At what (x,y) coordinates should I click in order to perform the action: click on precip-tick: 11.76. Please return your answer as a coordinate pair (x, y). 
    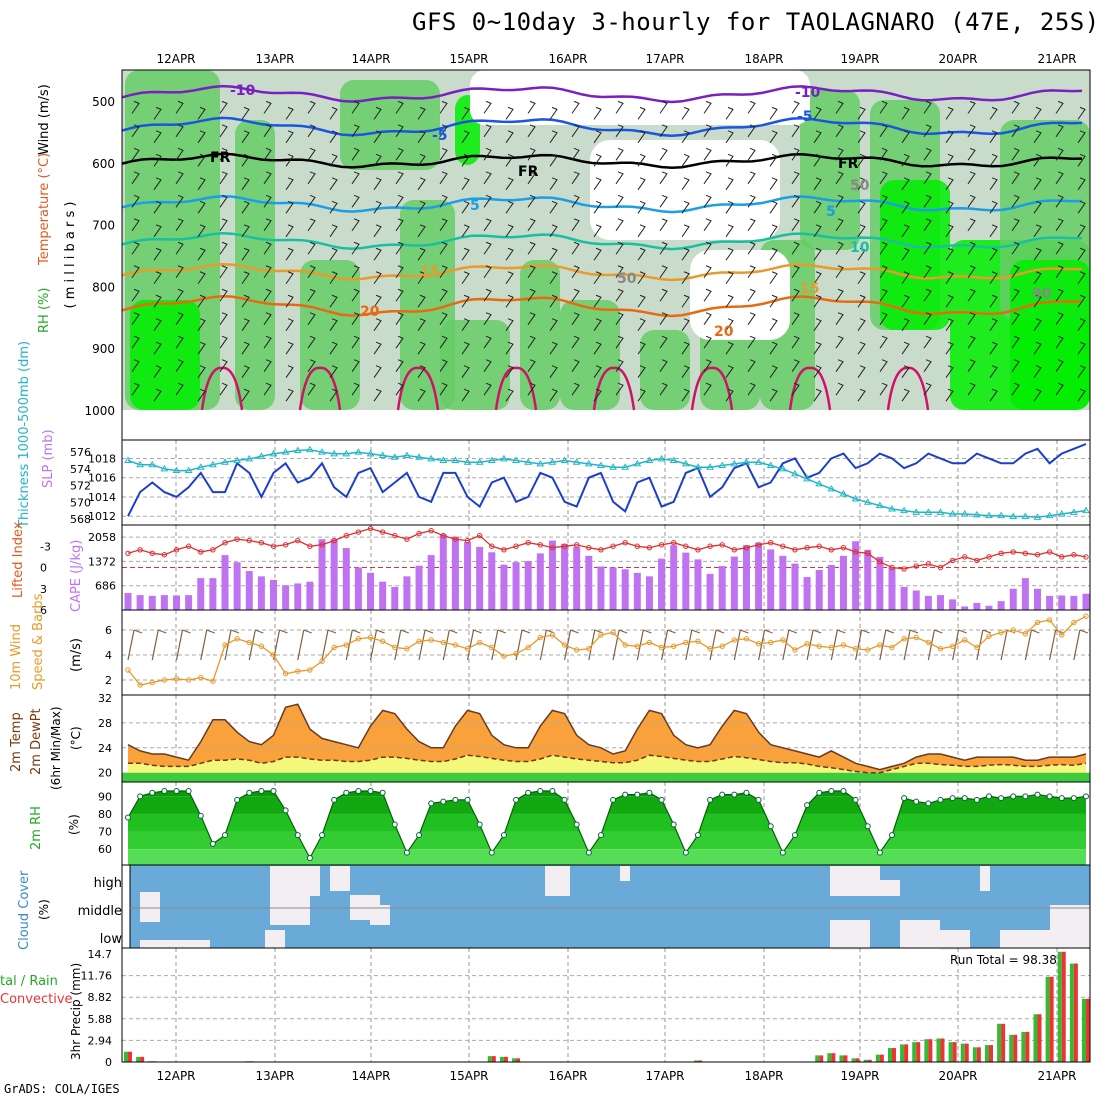
    Looking at the image, I should click on (97, 976).